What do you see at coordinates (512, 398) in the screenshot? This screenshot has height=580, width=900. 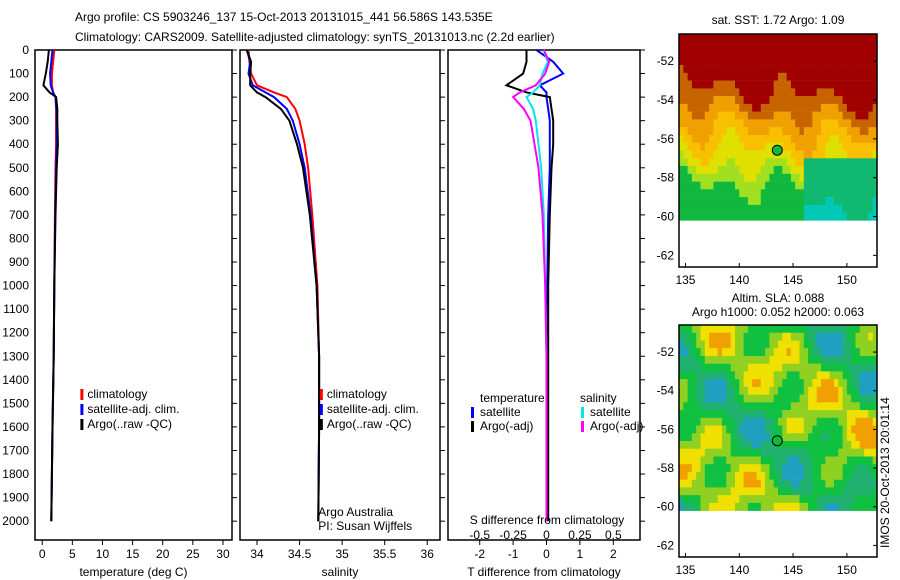 I see `legend-header: temperature` at bounding box center [512, 398].